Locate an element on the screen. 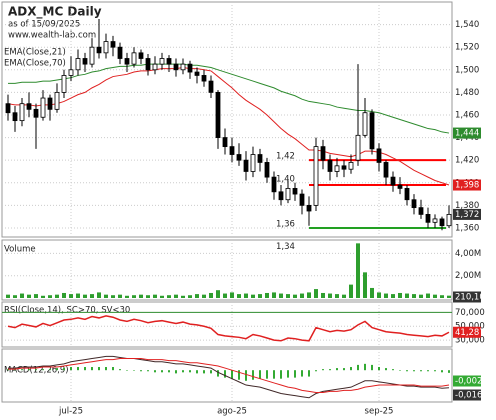 The width and height of the screenshot is (496, 420). macd-panel is located at coordinates (227, 375).